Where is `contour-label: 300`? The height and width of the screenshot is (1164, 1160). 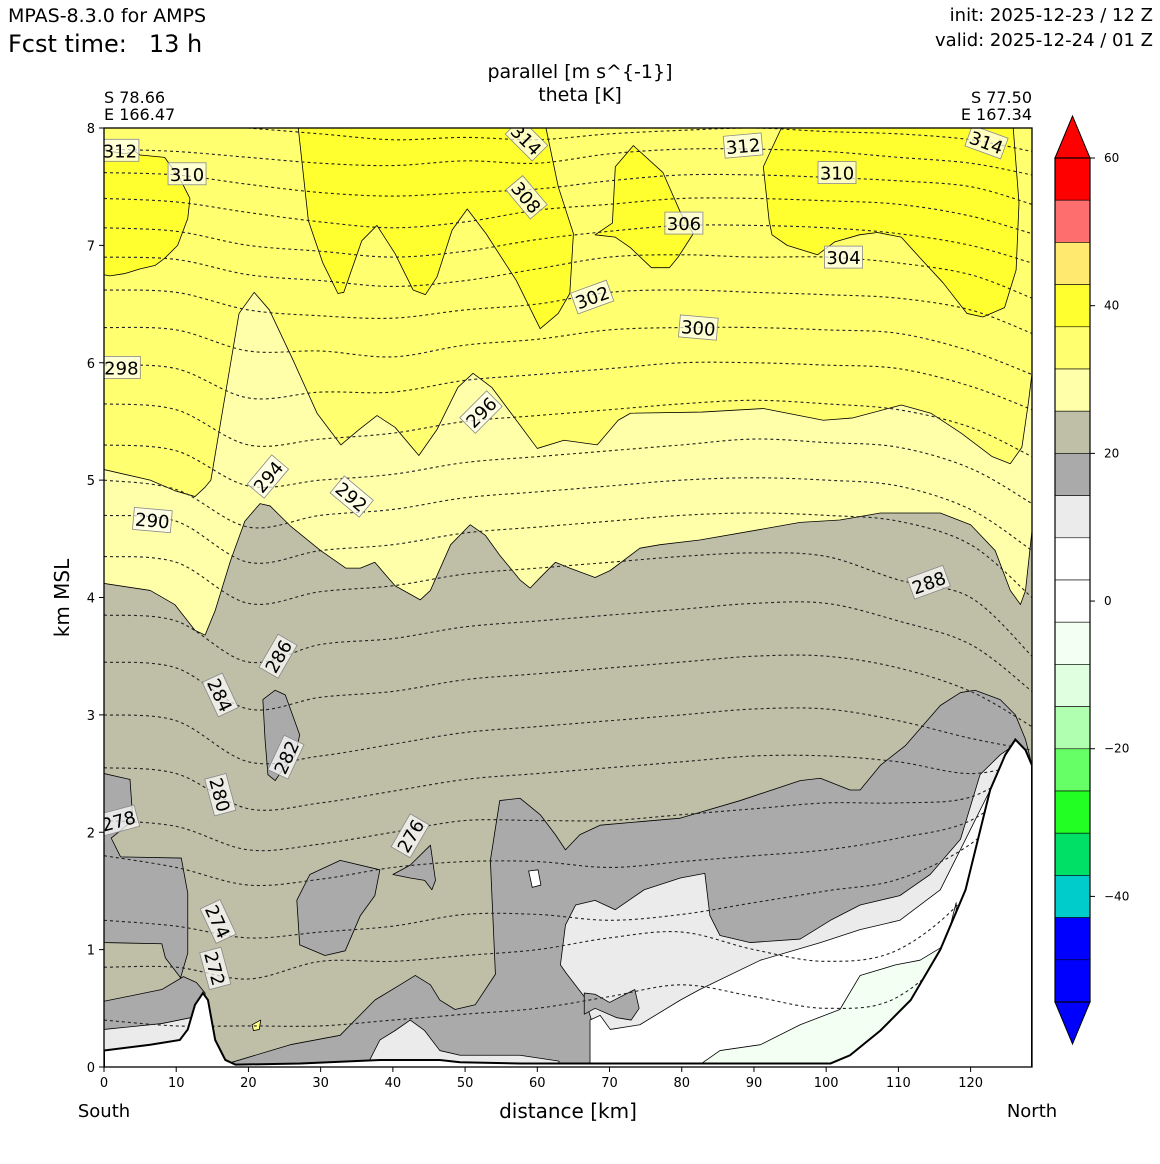
contour-label: 300 is located at coordinates (698, 327).